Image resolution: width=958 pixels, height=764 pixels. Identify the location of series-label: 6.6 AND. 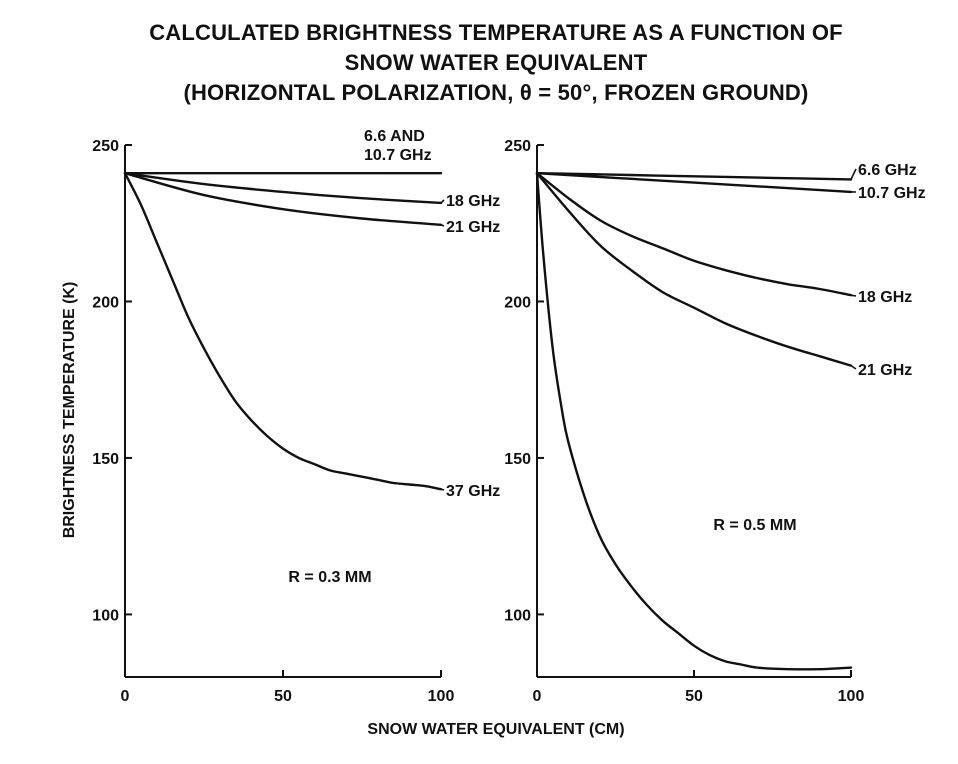
(394, 136).